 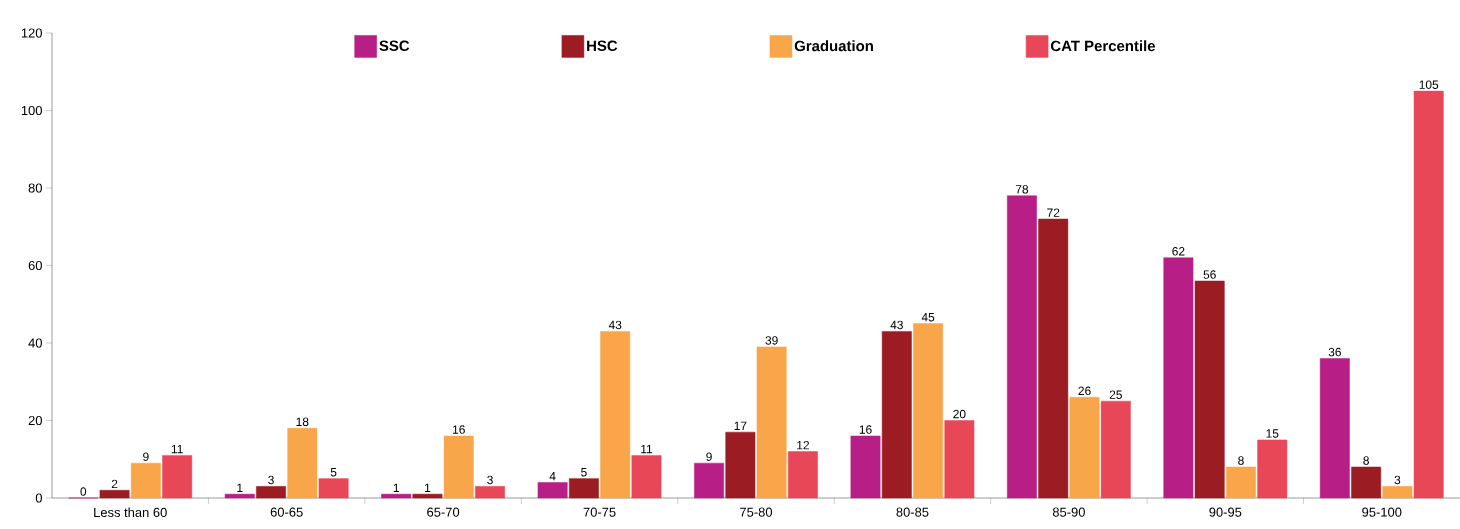 What do you see at coordinates (443, 512) in the screenshot?
I see `x-tick-label: 65-70` at bounding box center [443, 512].